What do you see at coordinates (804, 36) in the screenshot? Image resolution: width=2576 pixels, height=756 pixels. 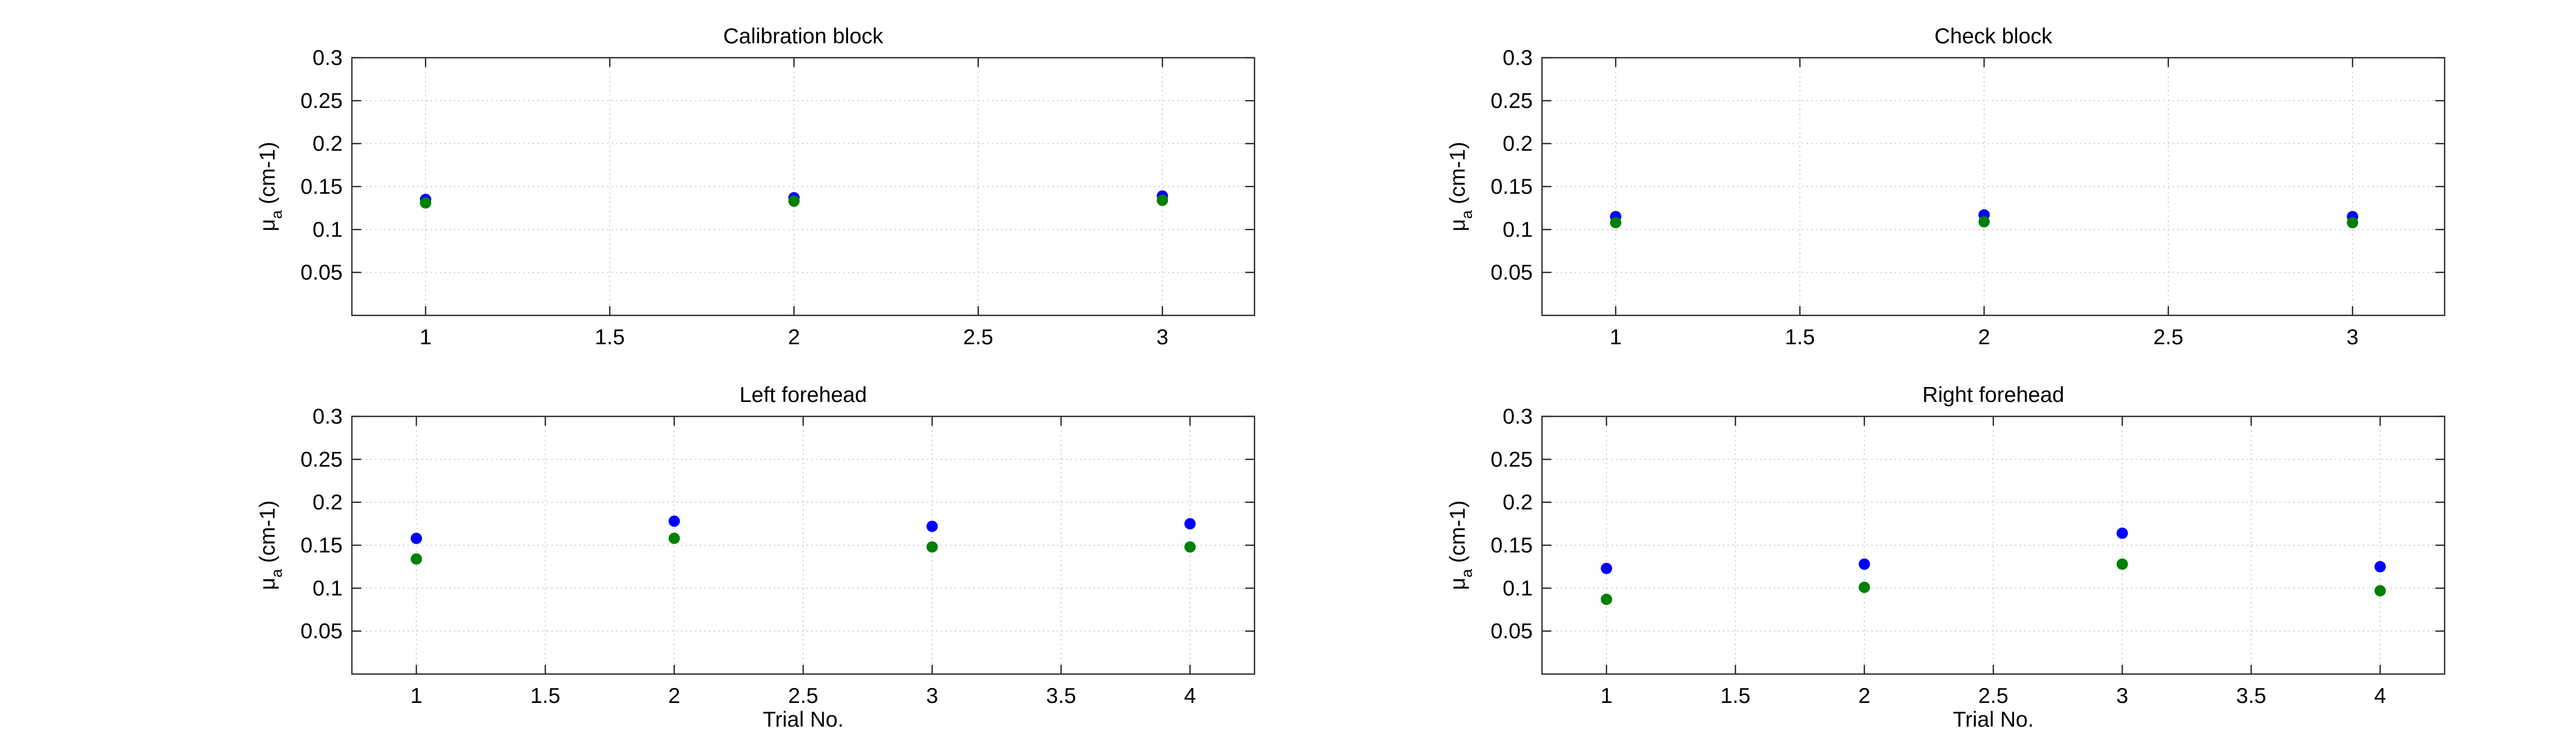 I see `subplot-title: Calibration block` at bounding box center [804, 36].